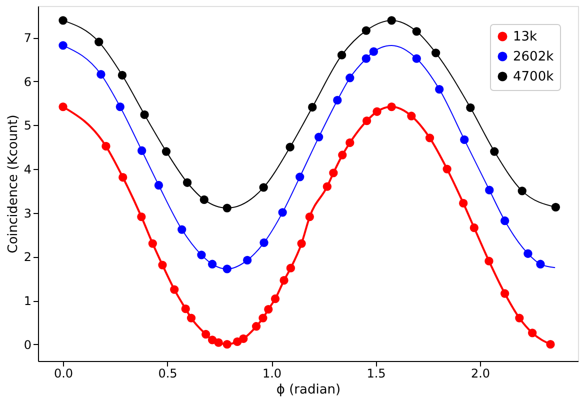  I want to click on x-tick-label: 2.0, so click(480, 373).